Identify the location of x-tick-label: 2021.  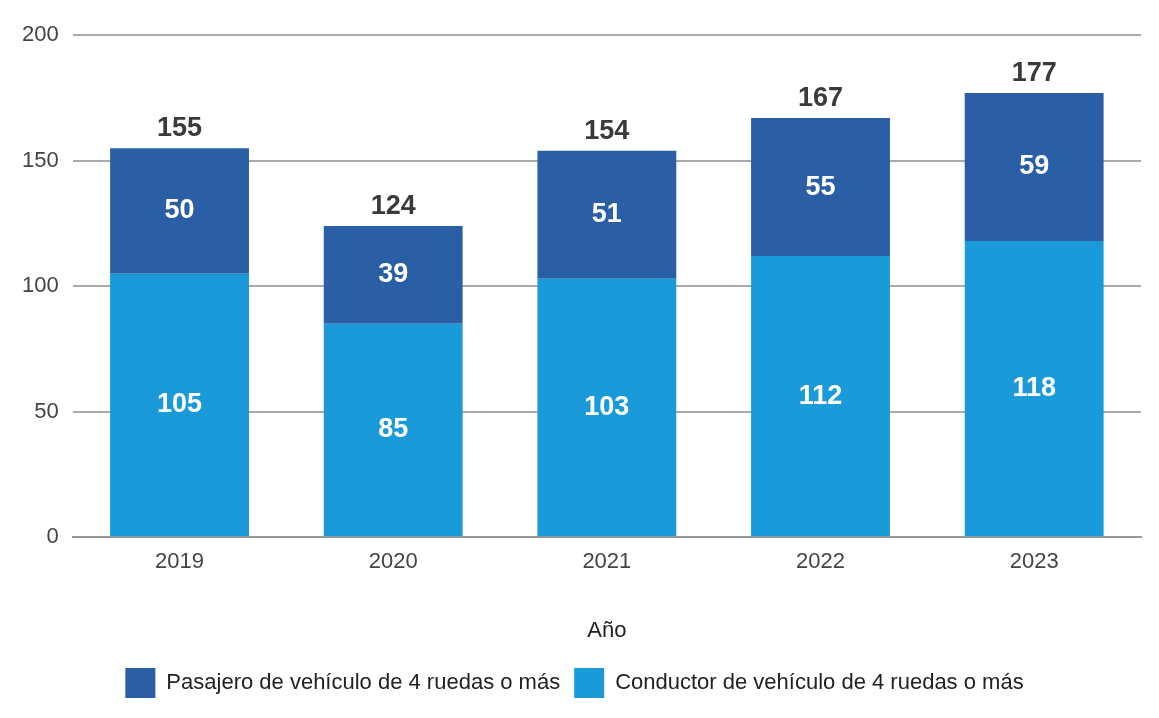
(607, 561).